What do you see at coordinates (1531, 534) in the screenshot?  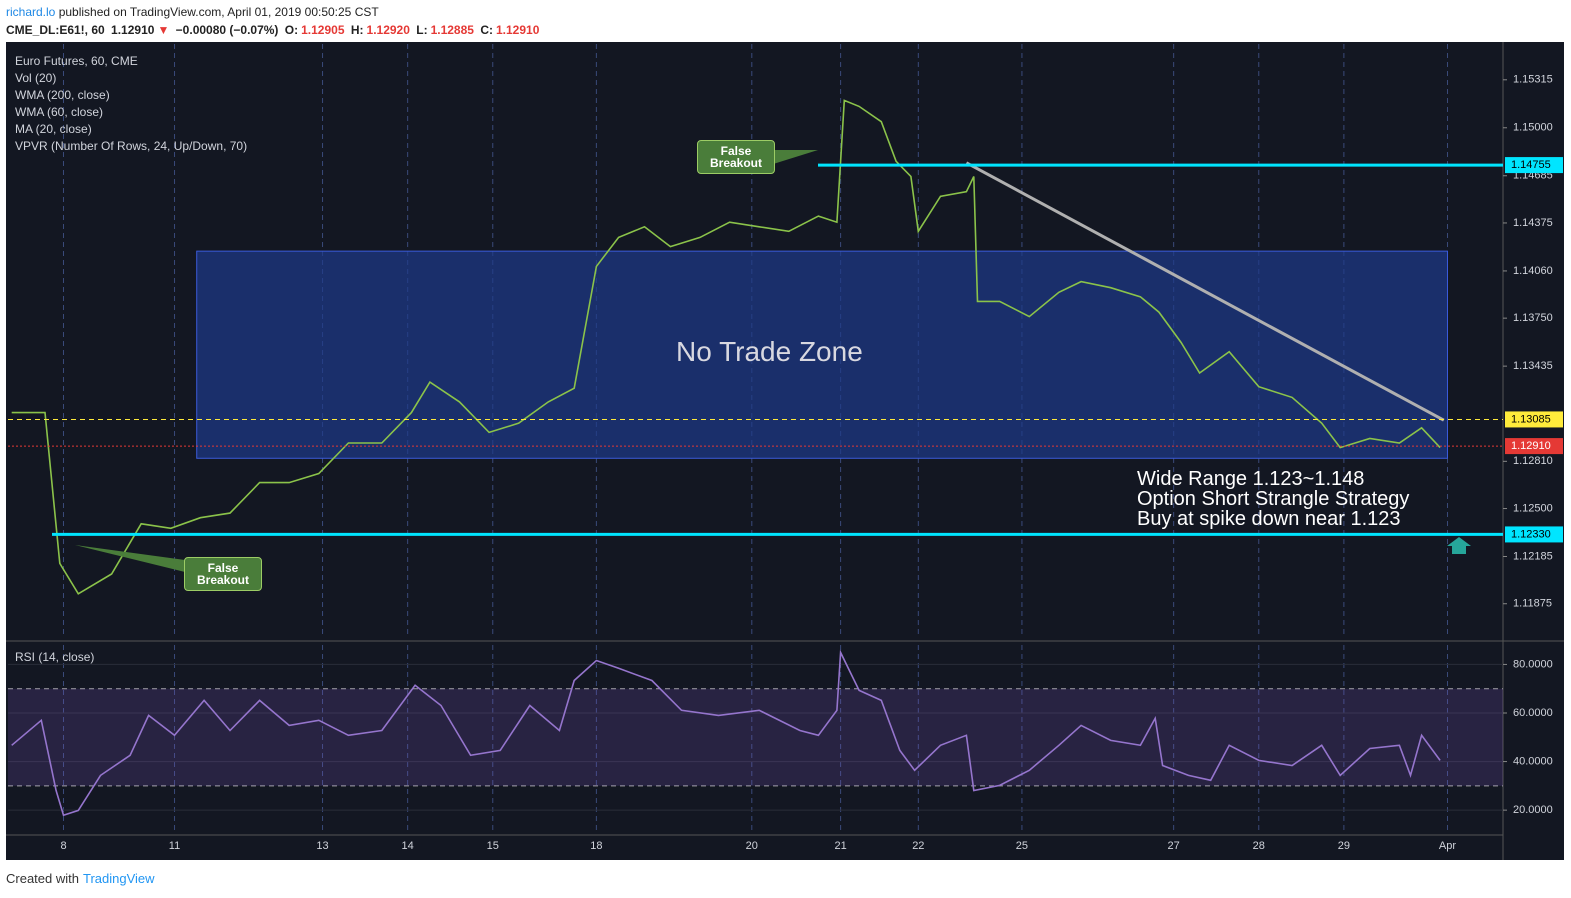 I see `price-tag-label: 1.12330` at bounding box center [1531, 534].